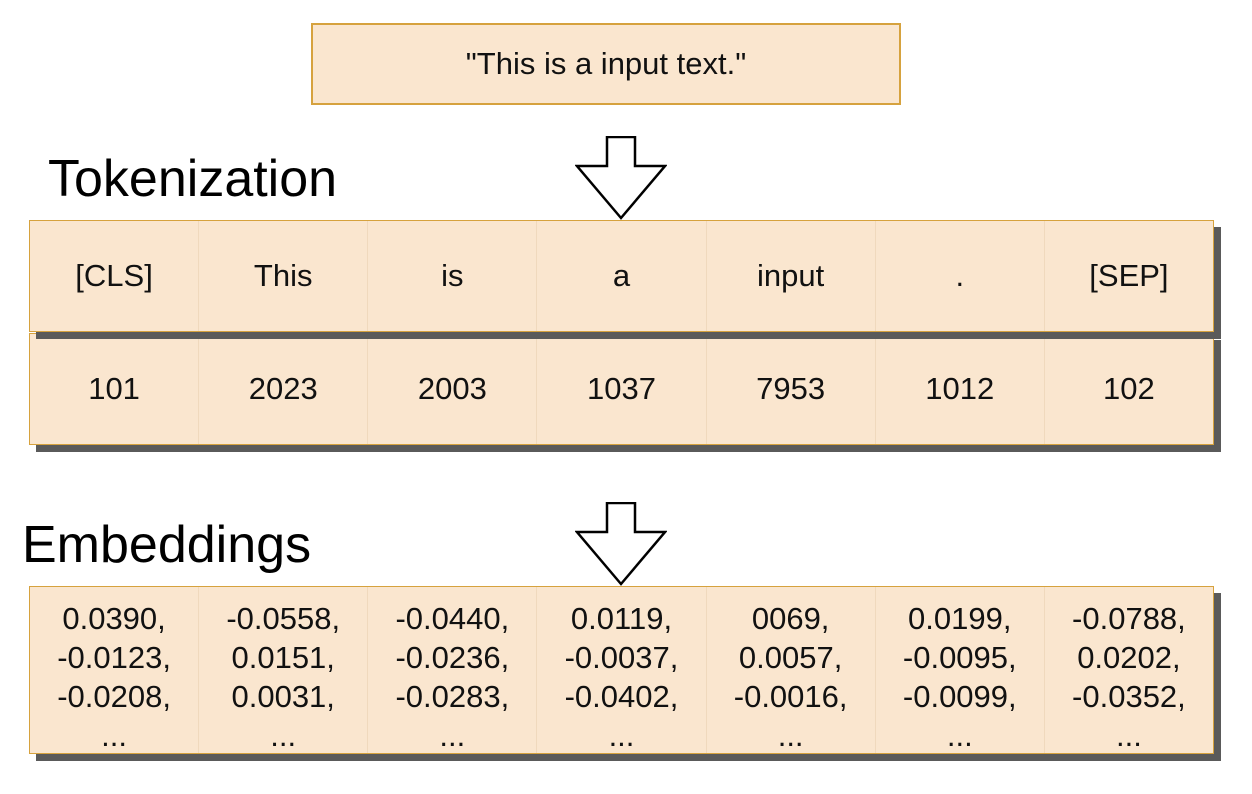 Image resolution: width=1252 pixels, height=794 pixels. I want to click on token-id-value: 1037, so click(621, 388).